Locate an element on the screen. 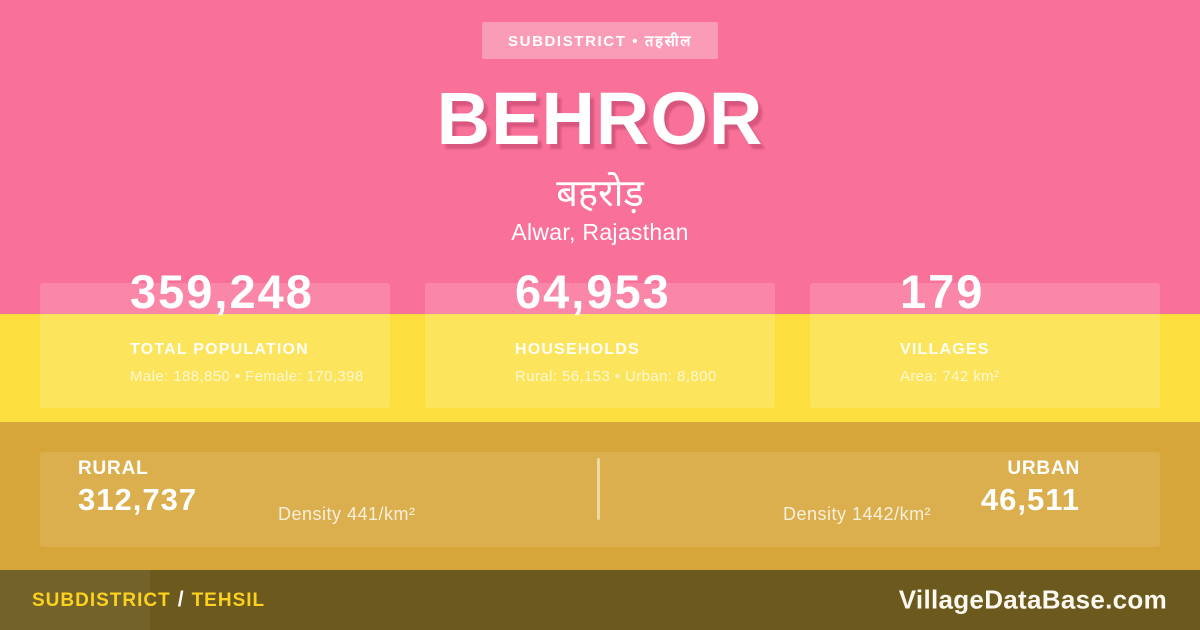 This screenshot has height=630, width=1200. page-title-native: बहरोड़ is located at coordinates (600, 193).